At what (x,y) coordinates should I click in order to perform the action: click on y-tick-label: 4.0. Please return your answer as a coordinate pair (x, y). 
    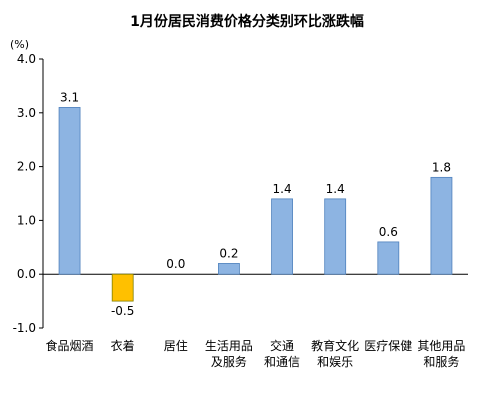
    Looking at the image, I should click on (26, 59).